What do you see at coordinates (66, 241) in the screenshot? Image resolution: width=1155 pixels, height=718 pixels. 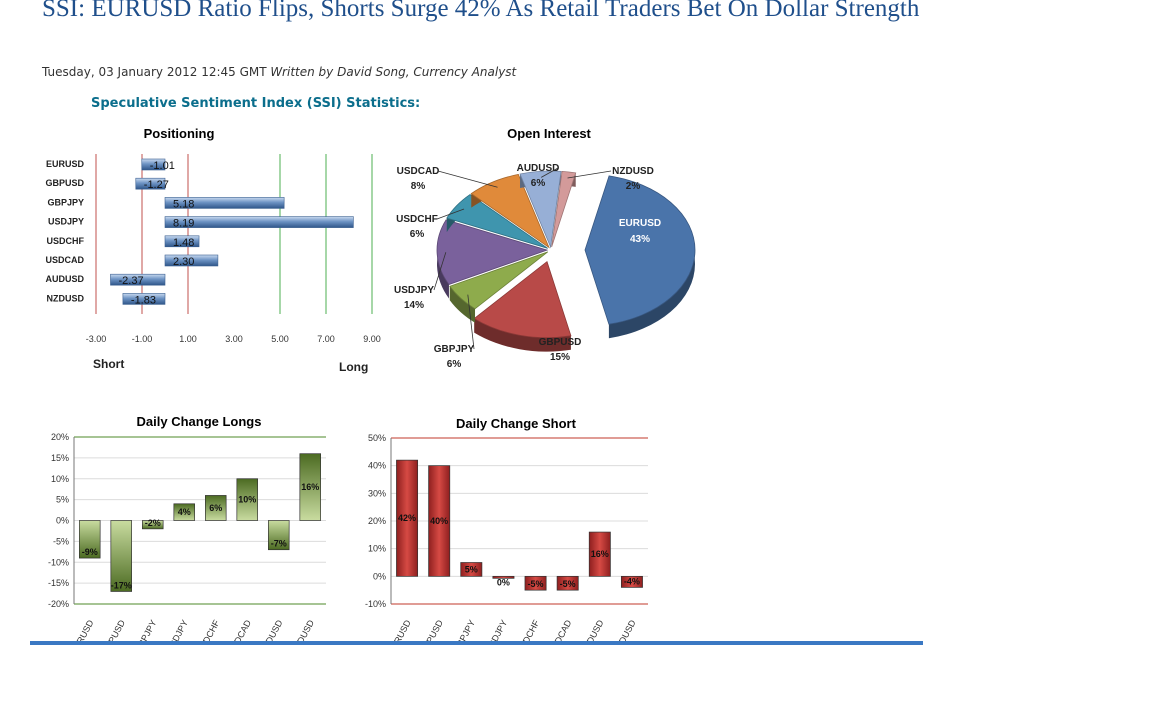 I see `positioning-category-usdchf: USDCHF` at bounding box center [66, 241].